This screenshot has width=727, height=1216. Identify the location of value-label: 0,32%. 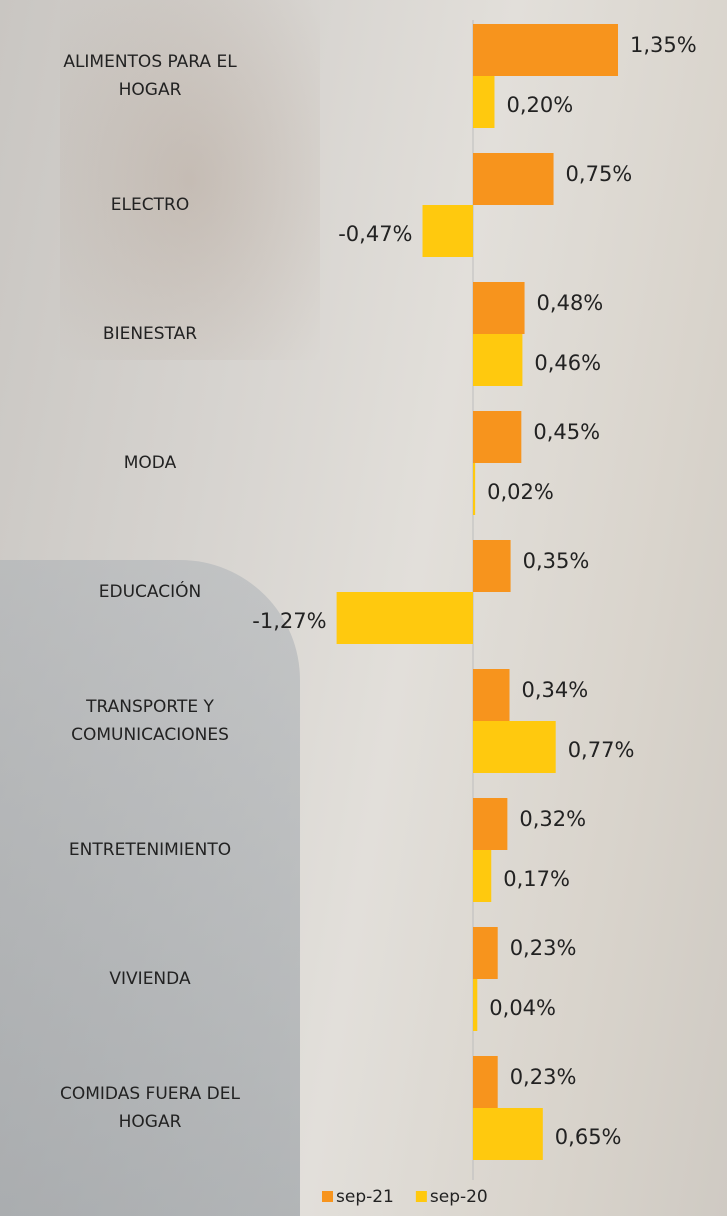
(552, 819).